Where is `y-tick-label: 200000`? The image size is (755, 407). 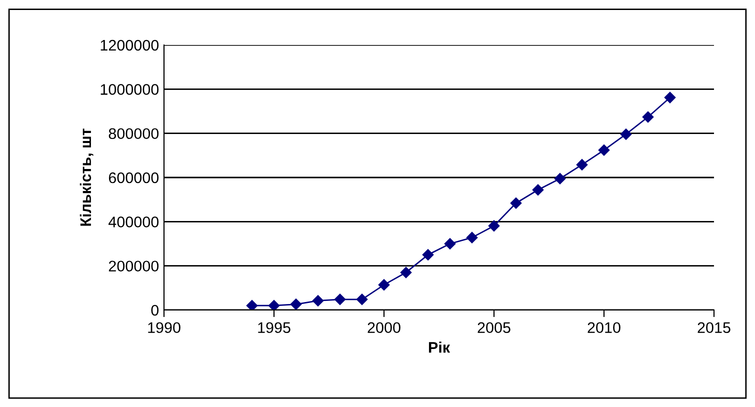
y-tick-label: 200000 is located at coordinates (133, 266).